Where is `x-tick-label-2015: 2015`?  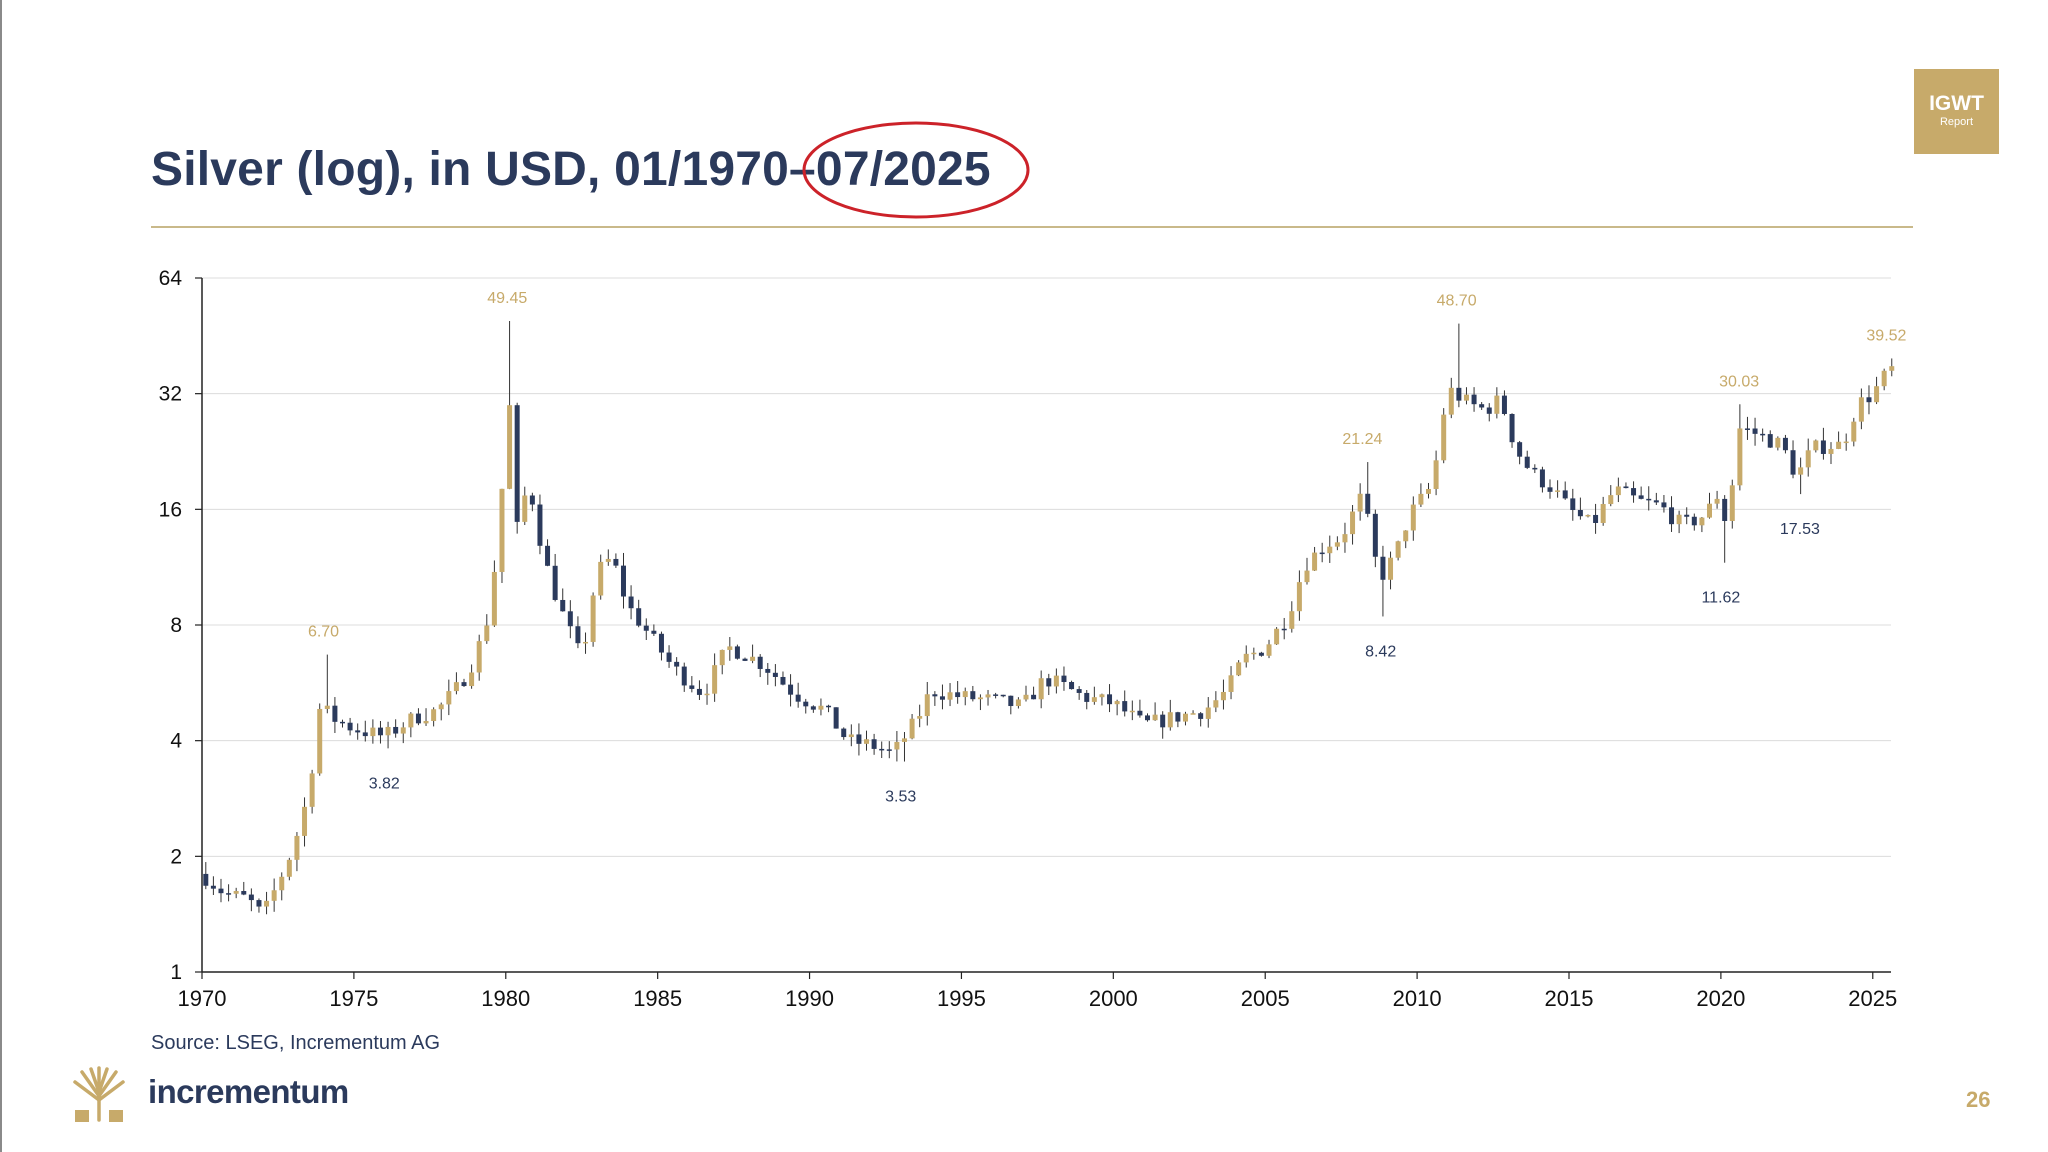
x-tick-label-2015: 2015 is located at coordinates (1569, 998).